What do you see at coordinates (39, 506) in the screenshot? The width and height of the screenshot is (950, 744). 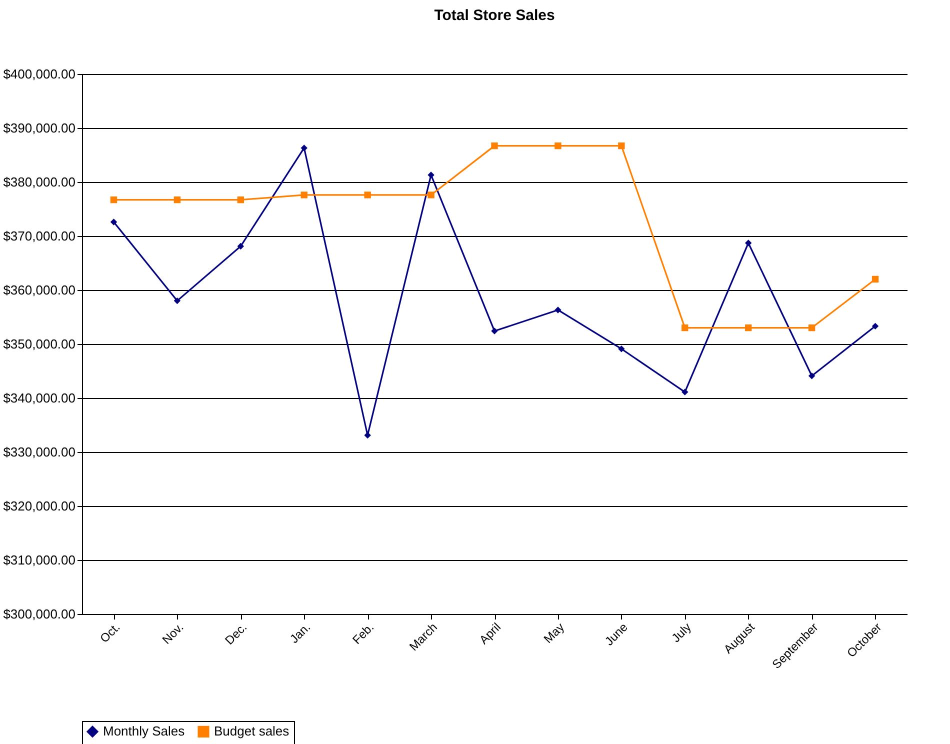 I see `y-tick-label: $320,000.00` at bounding box center [39, 506].